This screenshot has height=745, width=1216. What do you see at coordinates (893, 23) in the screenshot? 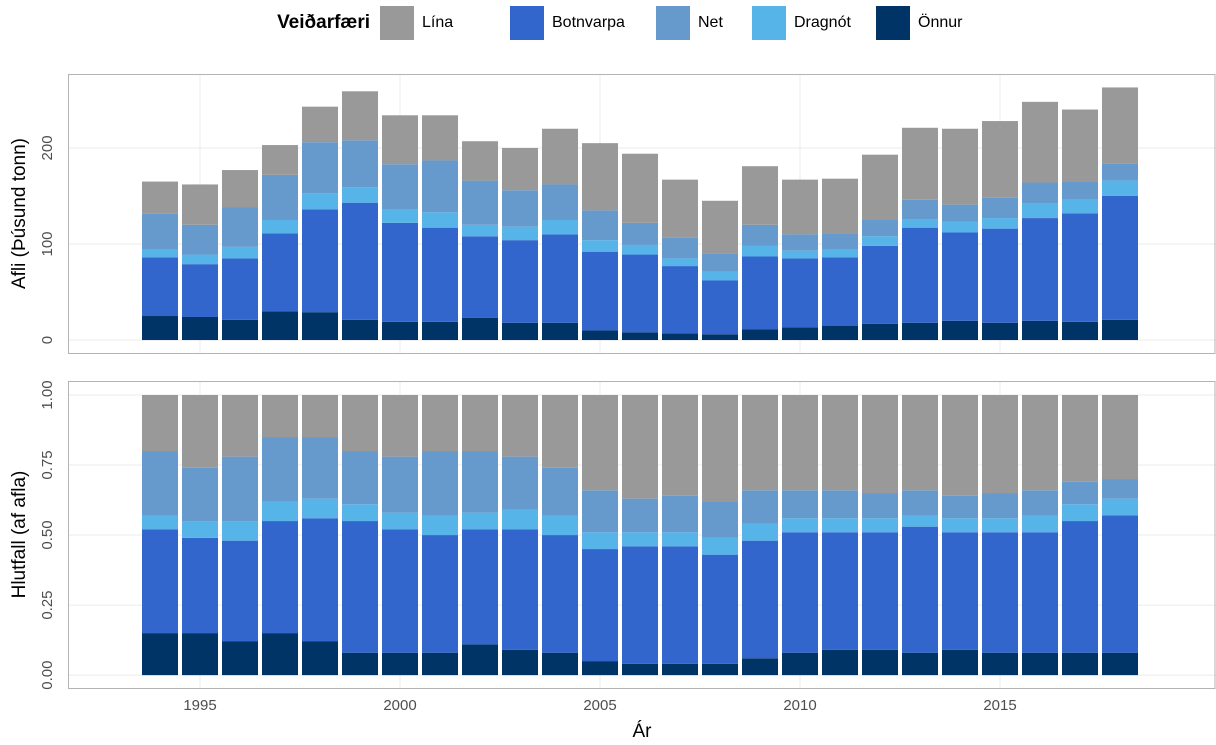
I see `legend-key` at bounding box center [893, 23].